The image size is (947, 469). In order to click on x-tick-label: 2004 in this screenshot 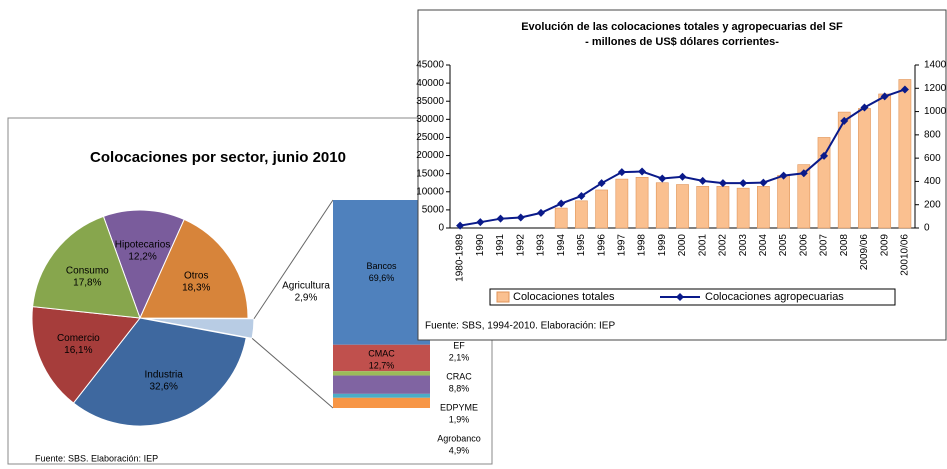, I will do `click(763, 245)`.